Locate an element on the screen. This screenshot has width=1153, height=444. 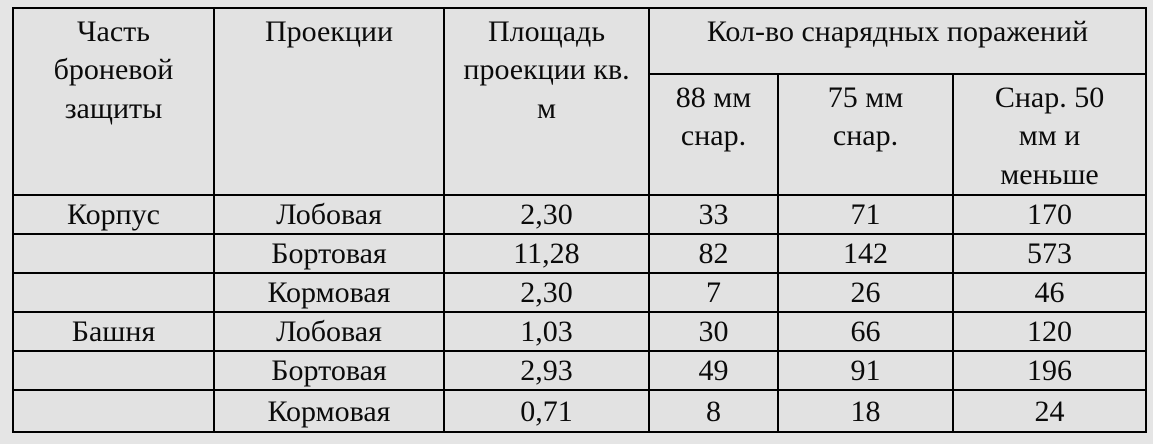
cell-hits-50: 196 is located at coordinates (1049, 371).